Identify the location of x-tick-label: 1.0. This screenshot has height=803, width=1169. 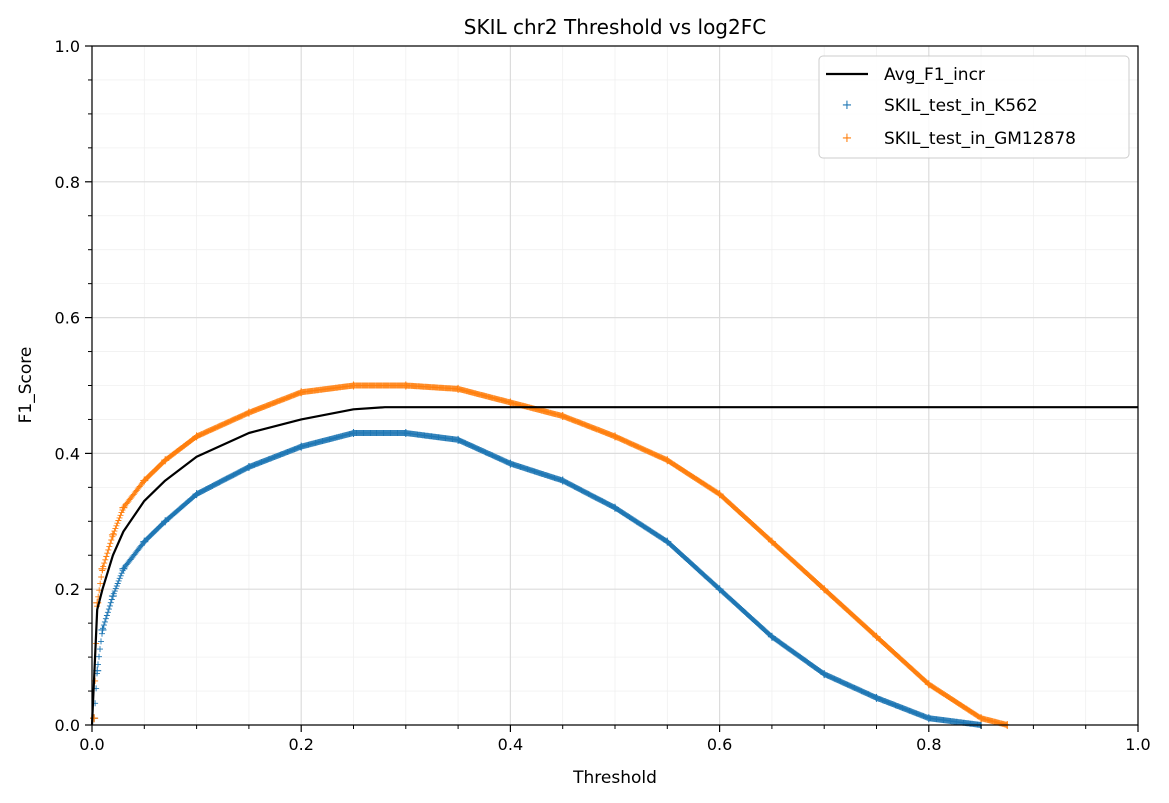
(1137, 744).